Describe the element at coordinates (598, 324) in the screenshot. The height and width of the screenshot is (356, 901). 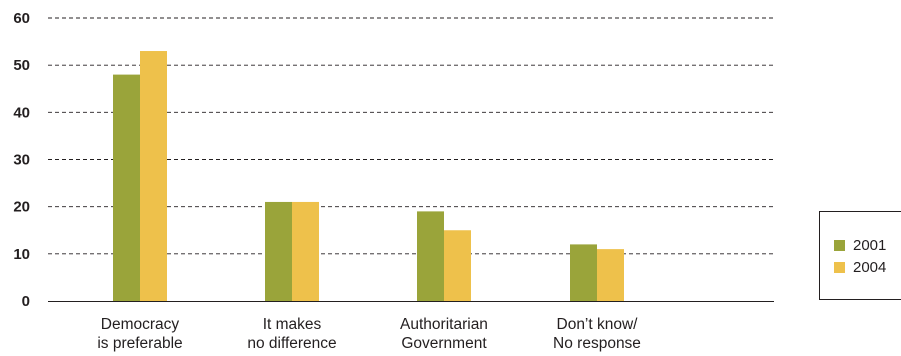
I see `x-tick-label-3-0: Don’t know/` at that location.